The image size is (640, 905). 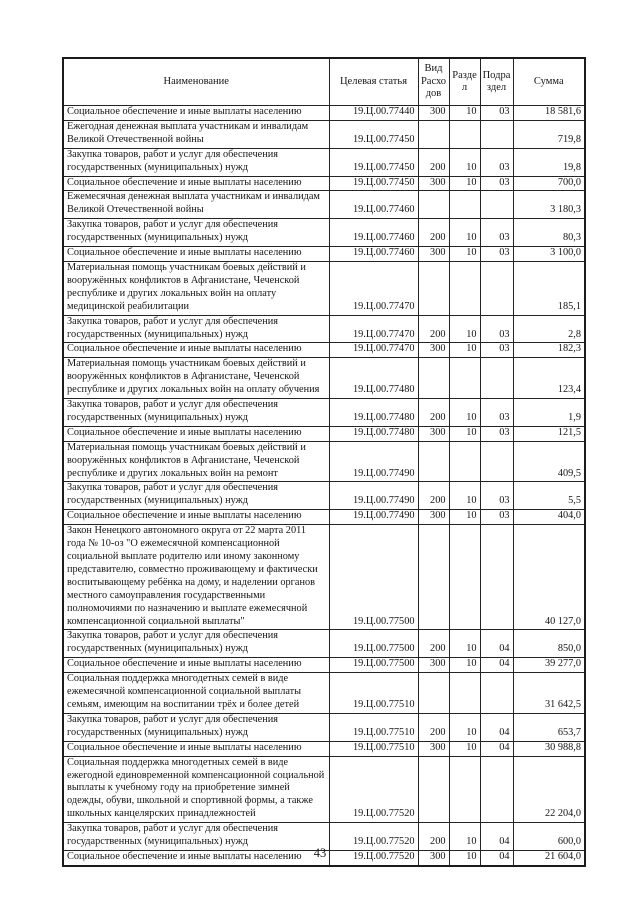 I want to click on cell-target-article: 19.Ц.00.77510, so click(x=373, y=748).